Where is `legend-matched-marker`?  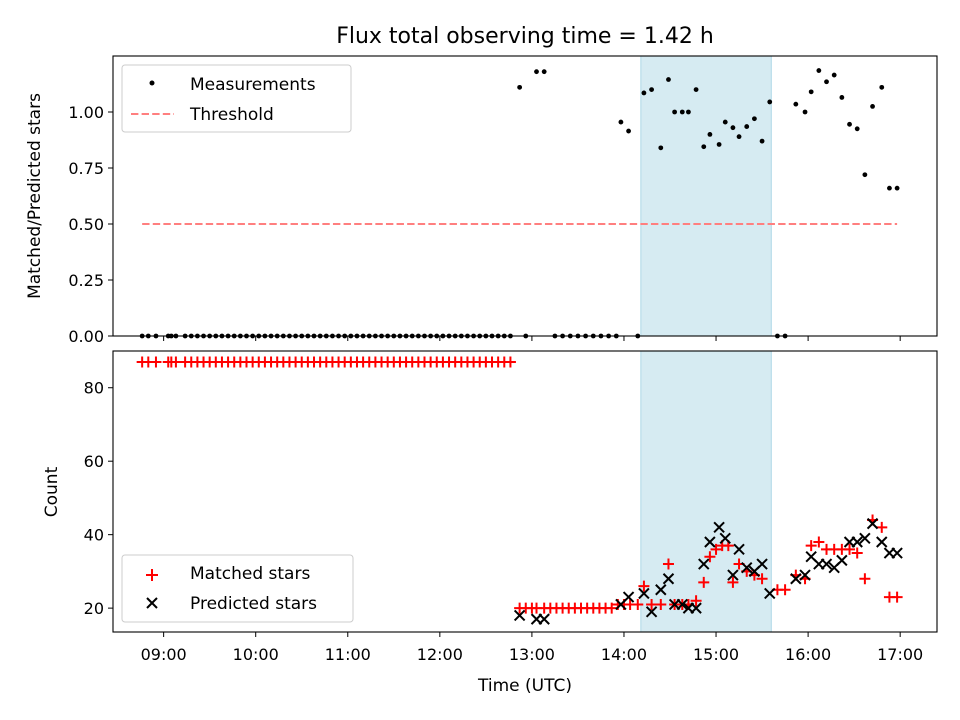
legend-matched-marker is located at coordinates (152, 575).